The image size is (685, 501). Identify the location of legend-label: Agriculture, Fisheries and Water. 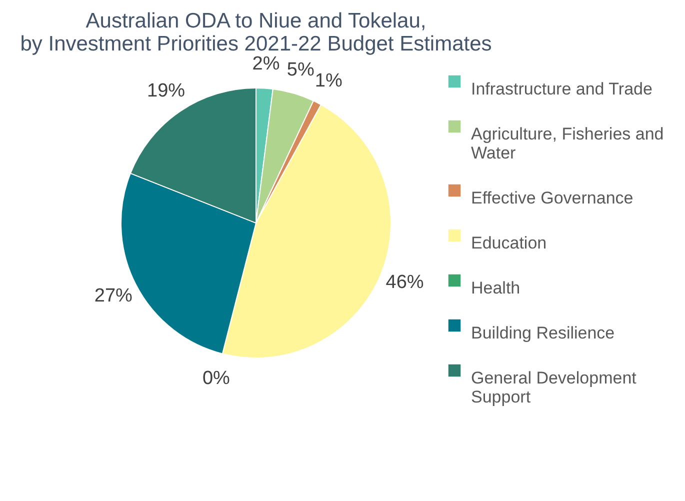
(567, 143).